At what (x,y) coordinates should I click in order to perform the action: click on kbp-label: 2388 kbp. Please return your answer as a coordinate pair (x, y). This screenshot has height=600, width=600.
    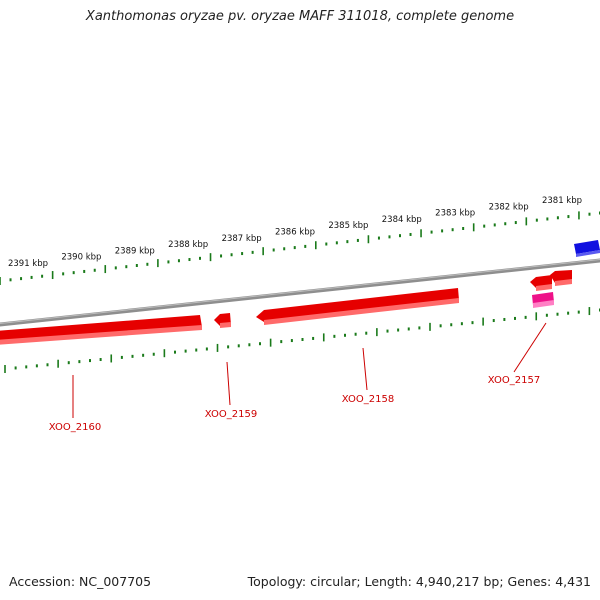
    Looking at the image, I should click on (188, 245).